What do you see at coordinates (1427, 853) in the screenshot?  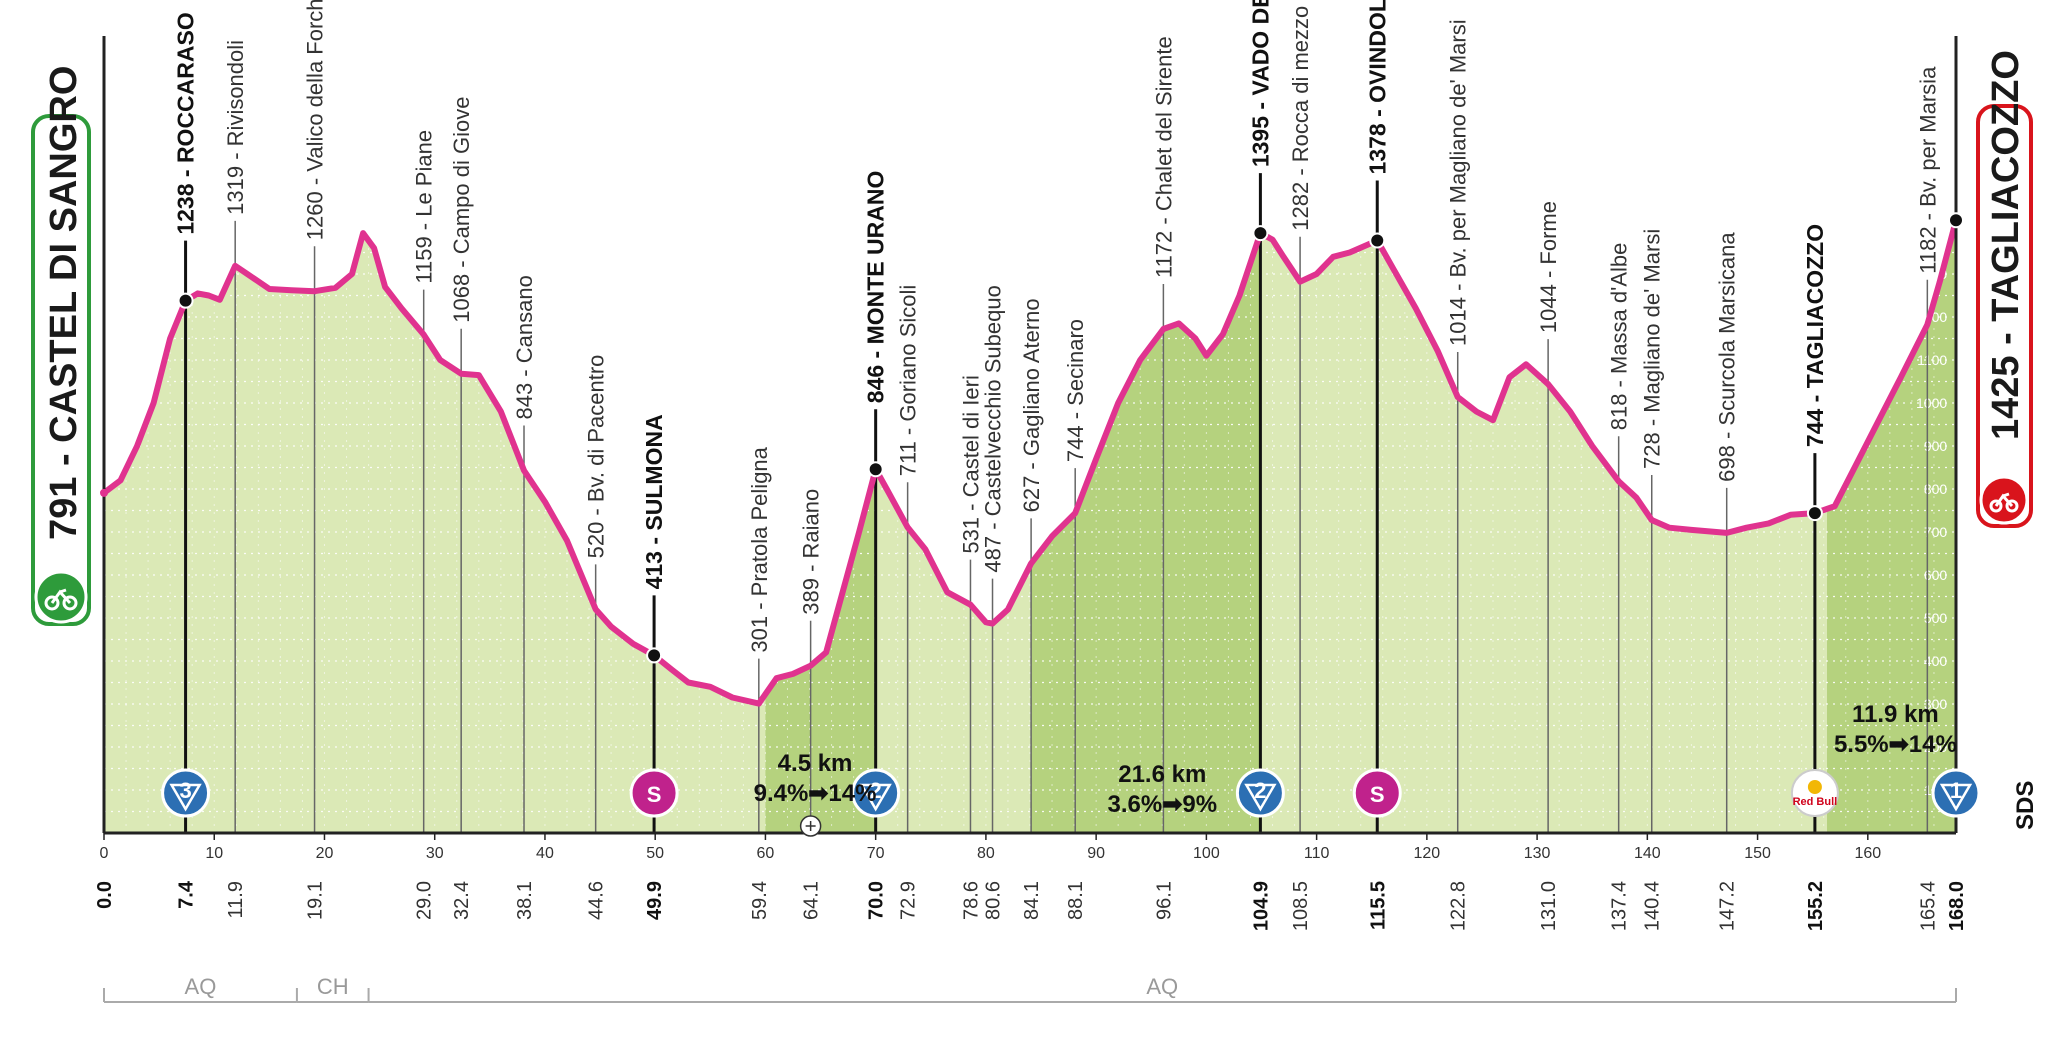 I see `x-tick-label: 120` at bounding box center [1427, 853].